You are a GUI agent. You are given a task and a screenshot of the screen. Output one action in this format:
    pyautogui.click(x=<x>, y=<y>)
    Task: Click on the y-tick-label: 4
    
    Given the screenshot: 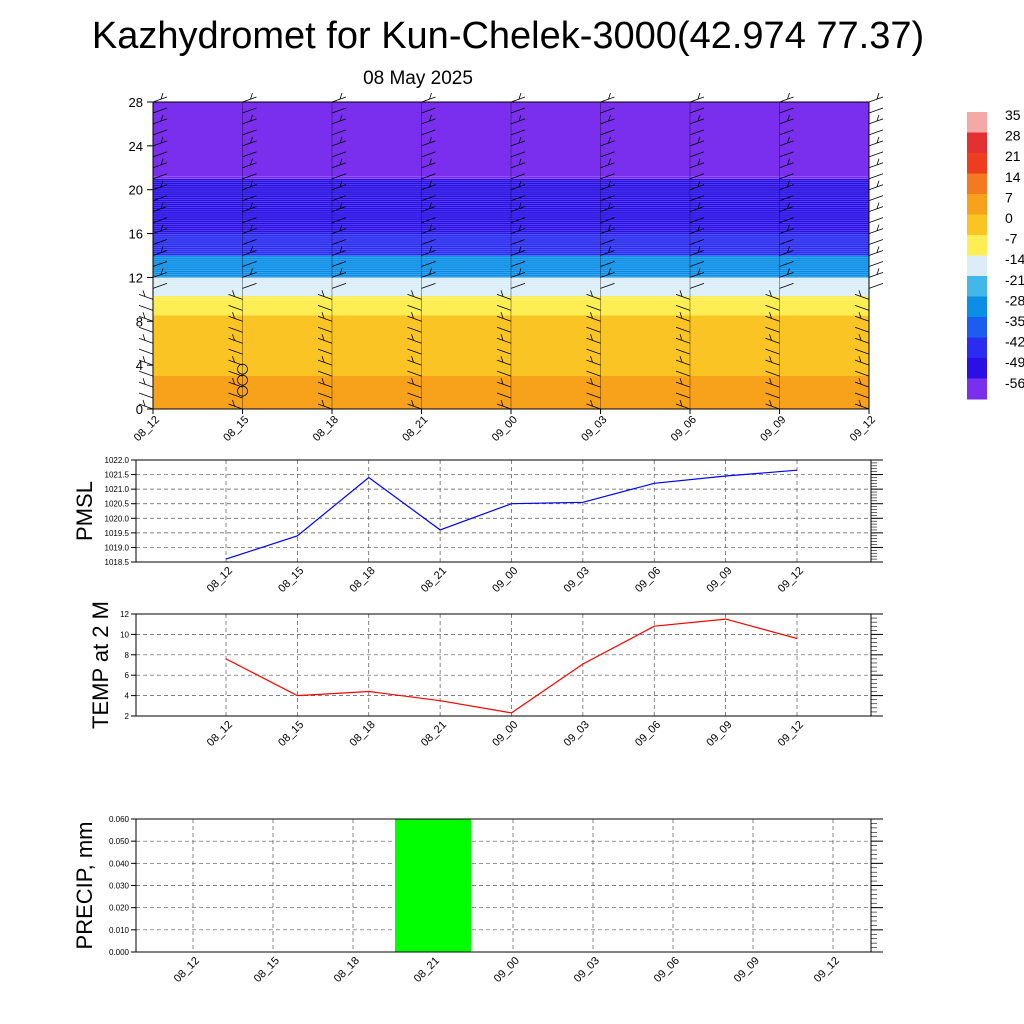 What is the action you would take?
    pyautogui.click(x=127, y=696)
    